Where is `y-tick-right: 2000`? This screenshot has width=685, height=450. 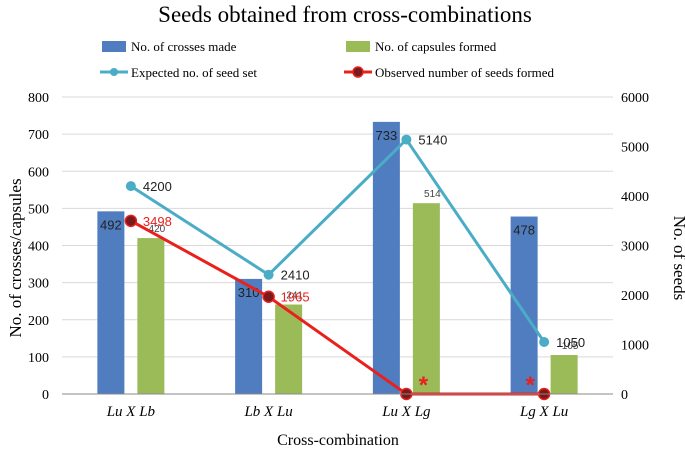
y-tick-right: 2000 is located at coordinates (635, 296).